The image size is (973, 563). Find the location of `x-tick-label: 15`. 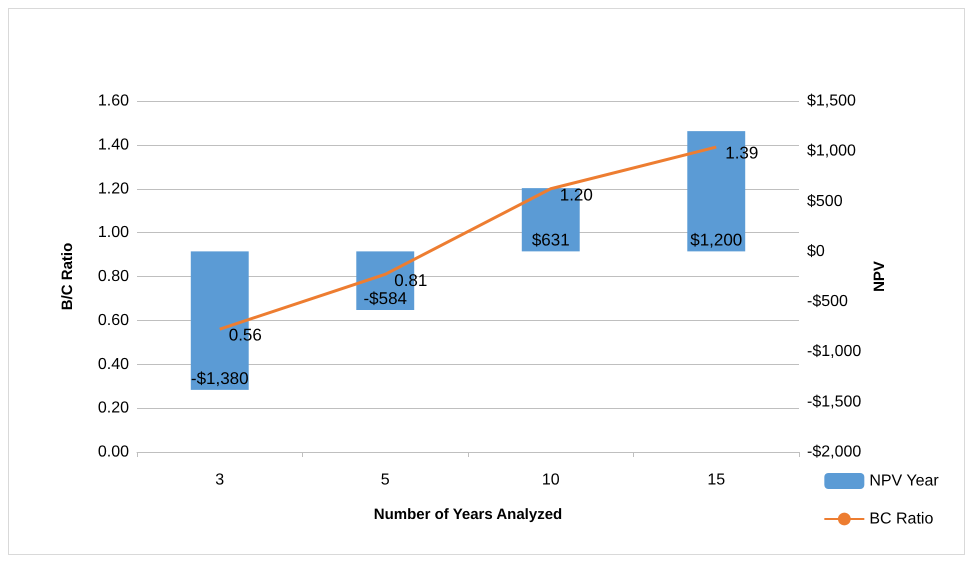

x-tick-label: 15 is located at coordinates (716, 480).